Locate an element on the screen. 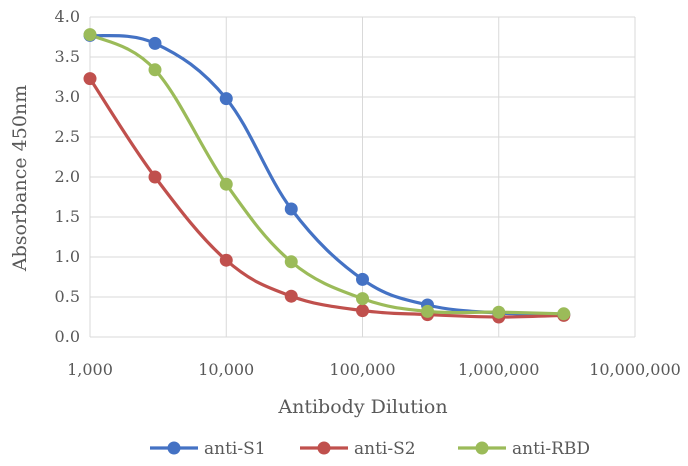  y-tick-label: 2.5 is located at coordinates (67, 136).